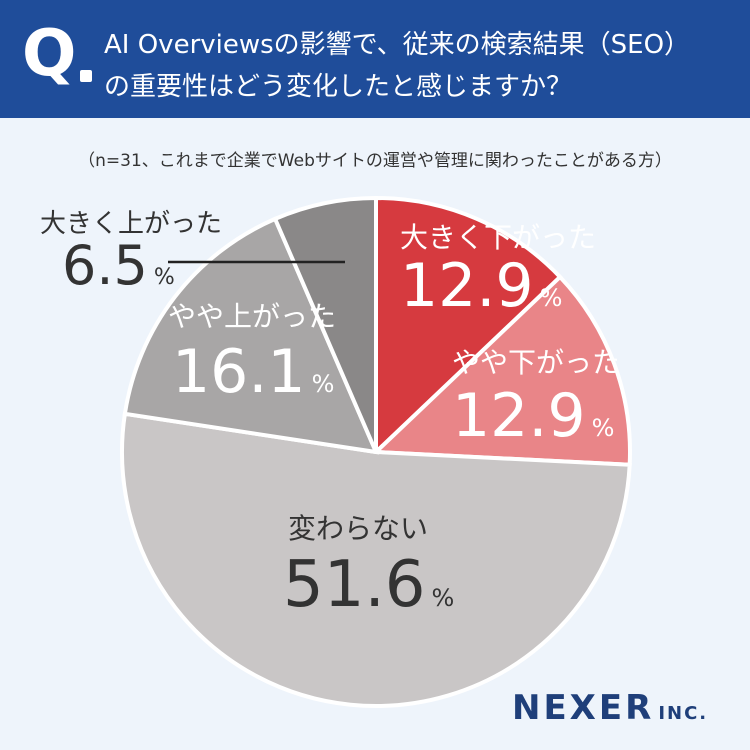 This screenshot has height=750, width=750. I want to click on slice-value-same: 51.6%, so click(368, 585).